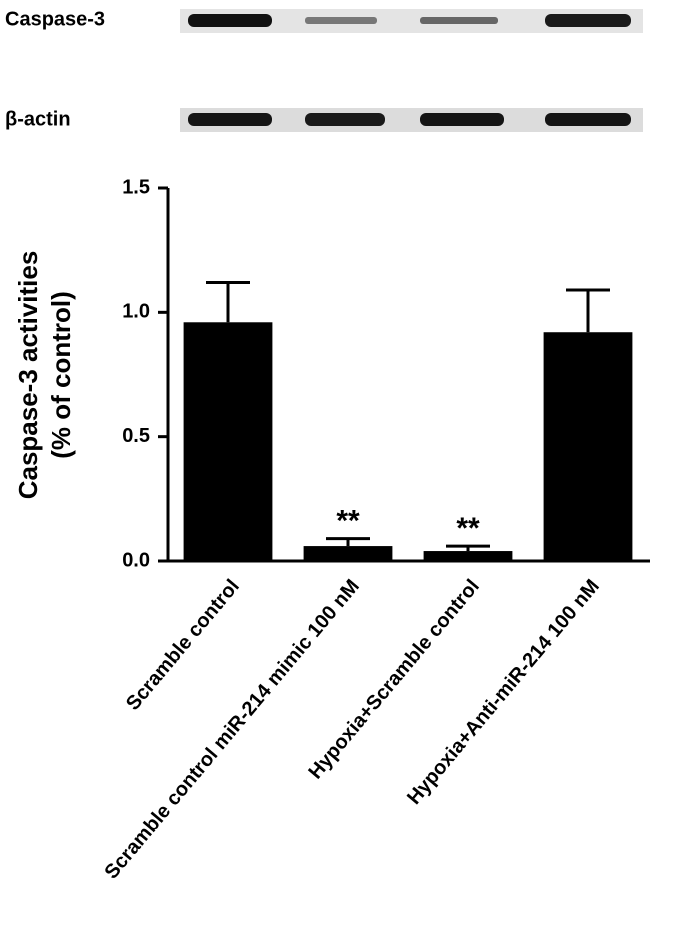 The image size is (675, 949). Describe the element at coordinates (38, 119) in the screenshot. I see `blot-label: β-actin` at that location.